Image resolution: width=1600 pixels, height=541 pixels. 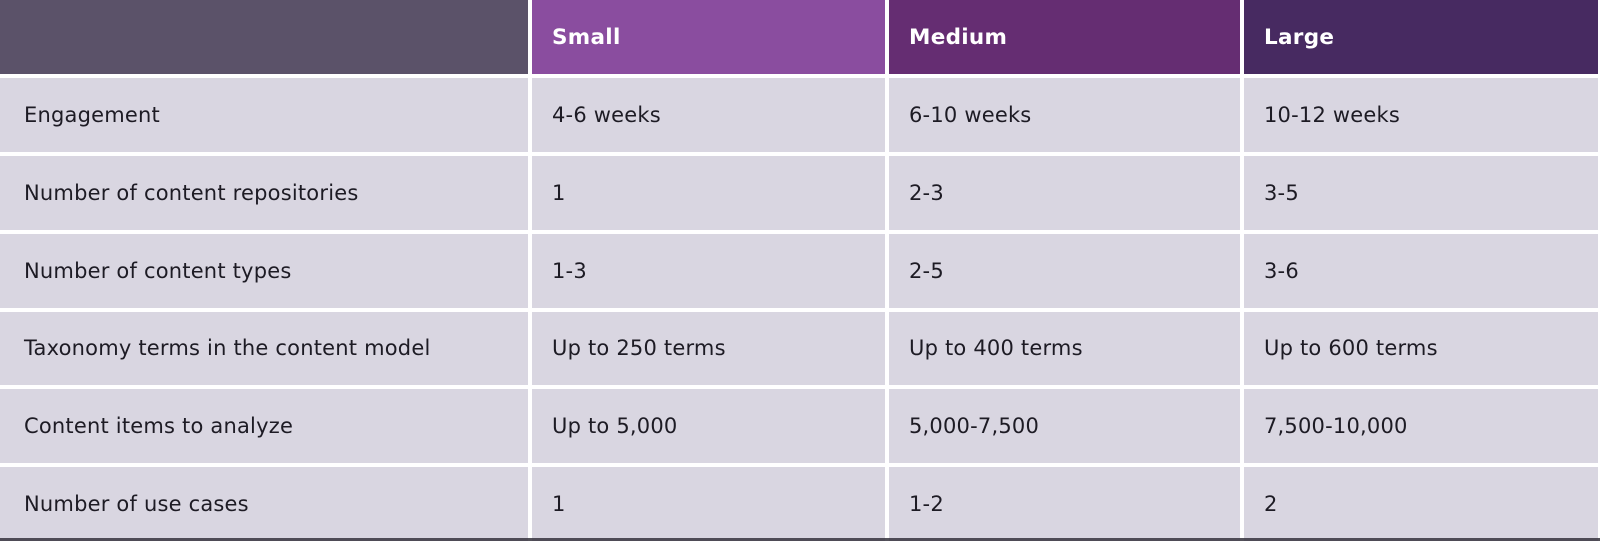 I want to click on value-cell: Up to 5,000, so click(x=708, y=426).